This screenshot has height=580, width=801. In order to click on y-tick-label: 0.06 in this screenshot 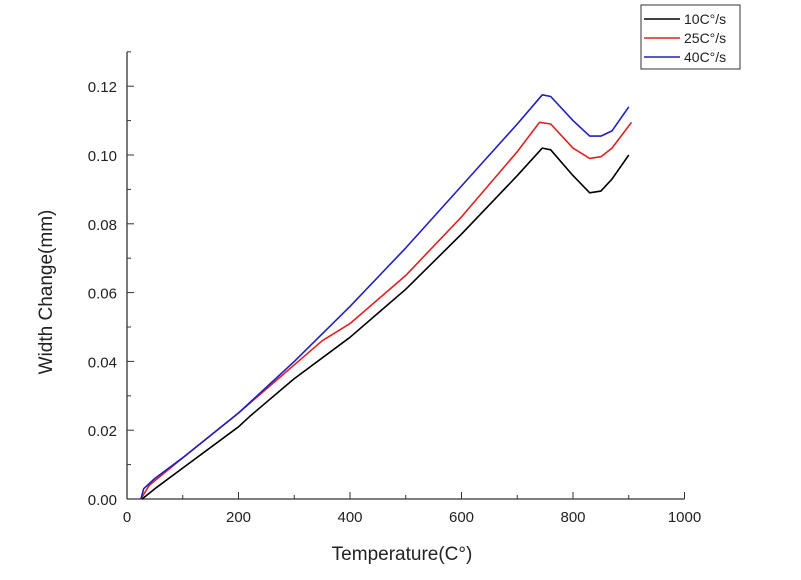, I will do `click(102, 294)`.